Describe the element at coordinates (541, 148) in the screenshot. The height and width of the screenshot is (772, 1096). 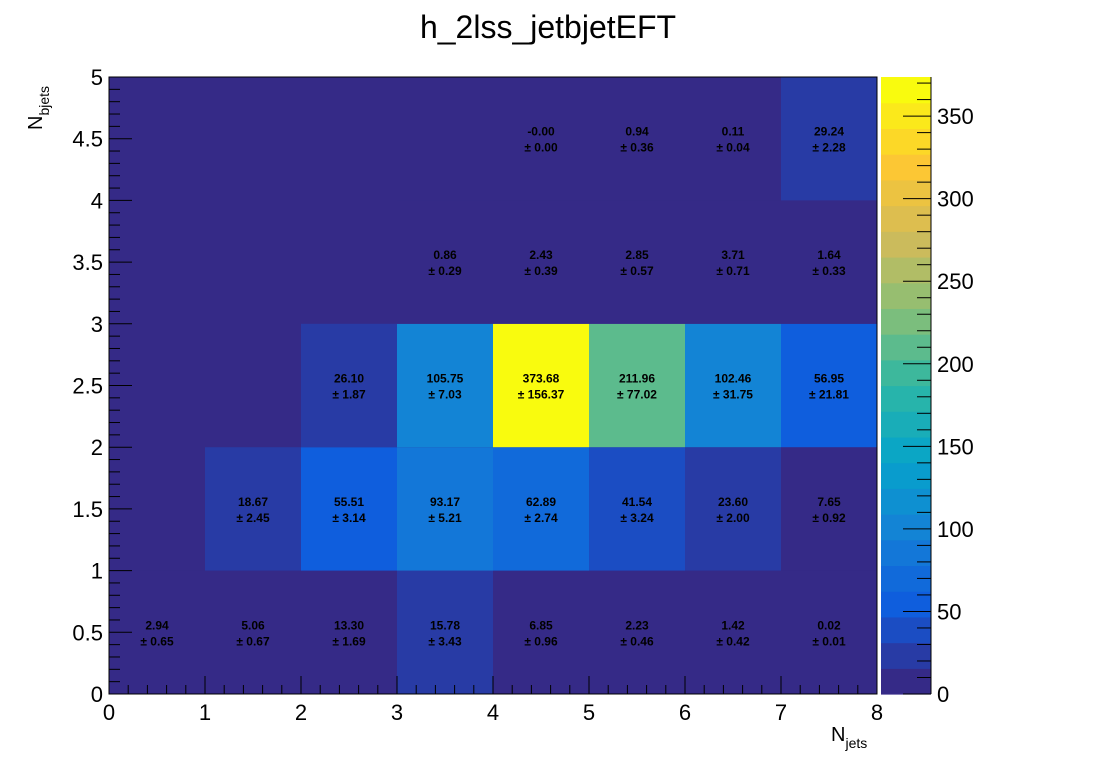
I see `cell-error-label: ± 0.00` at that location.